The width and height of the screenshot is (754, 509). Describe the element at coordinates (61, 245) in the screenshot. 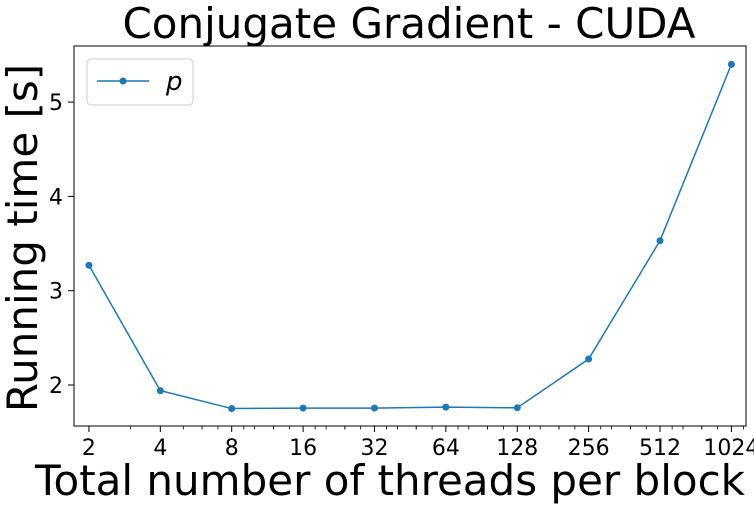

I see `y-axis: 2 3 4 5` at that location.